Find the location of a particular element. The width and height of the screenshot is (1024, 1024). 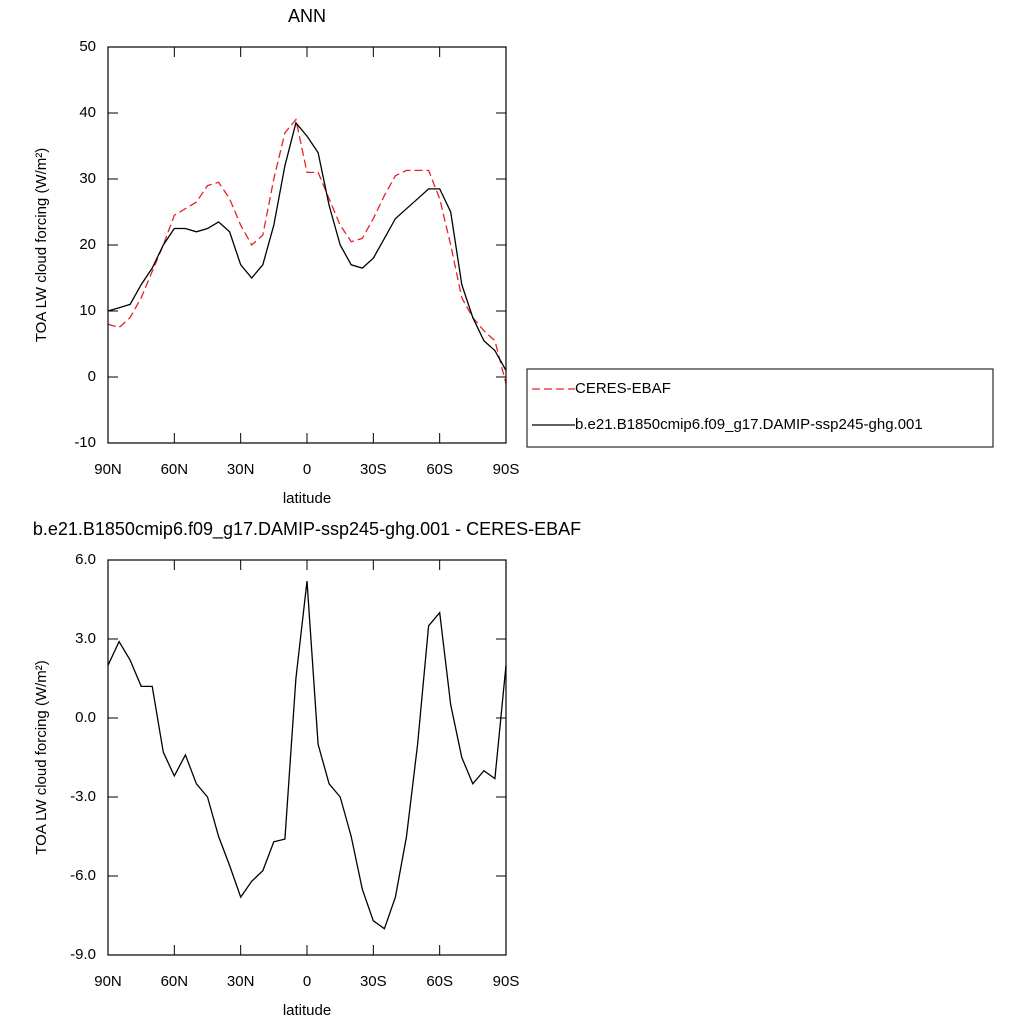

y-tick-label: -6.0 is located at coordinates (83, 875).